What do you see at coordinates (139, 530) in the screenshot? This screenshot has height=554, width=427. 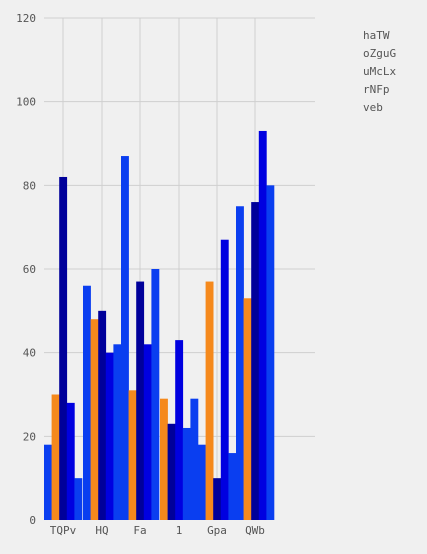 I see `x-tick-label: Fa` at bounding box center [139, 530].